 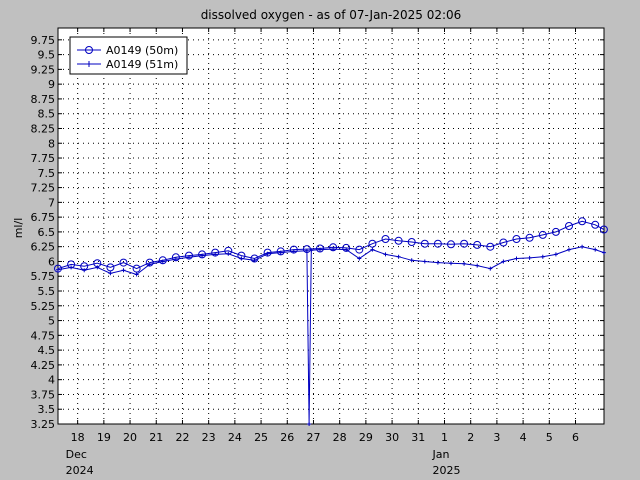 What do you see at coordinates (51, 261) in the screenshot?
I see `y-tick-label: 6` at bounding box center [51, 261].